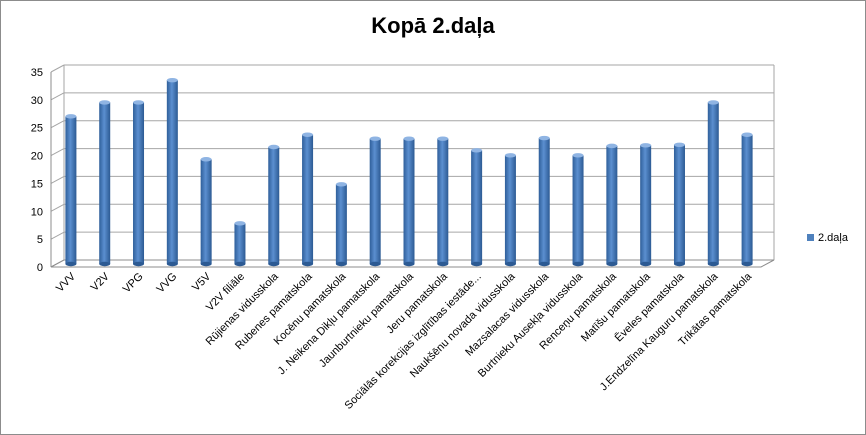 This screenshot has width=866, height=435. I want to click on y-tick-label: 15, so click(37, 184).